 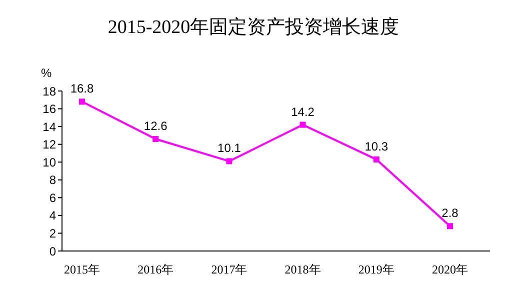 What do you see at coordinates (49, 91) in the screenshot?
I see `y-tick-label: 18` at bounding box center [49, 91].